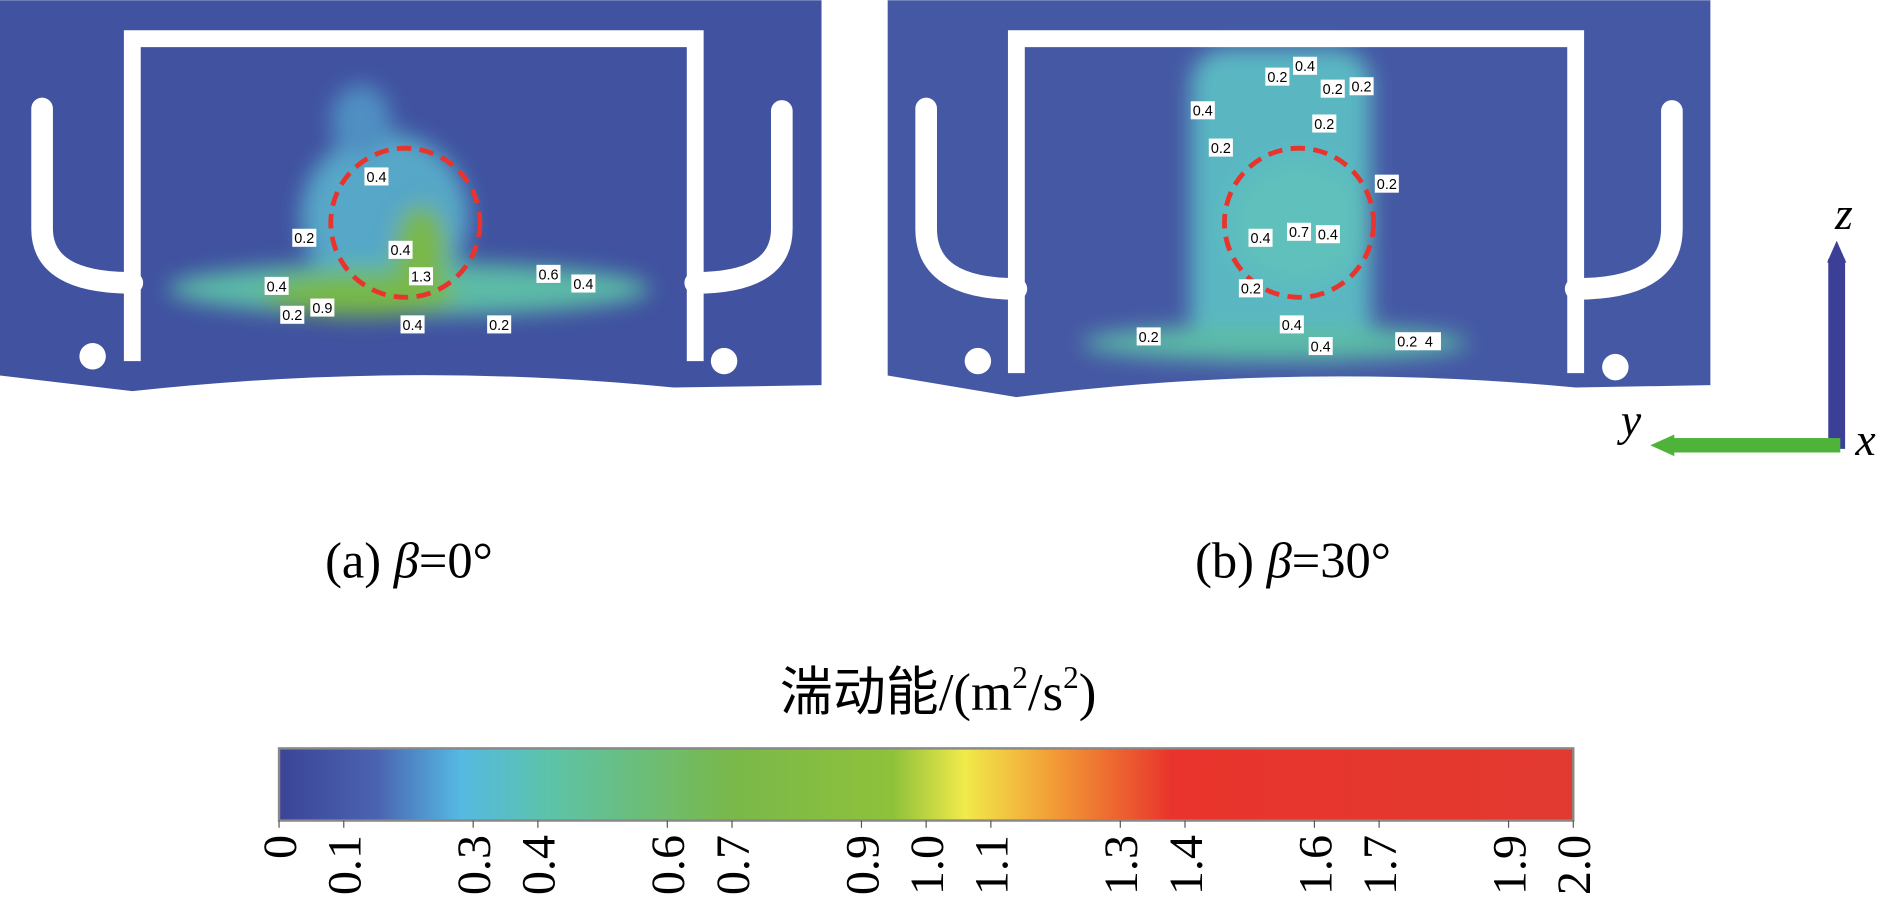 The height and width of the screenshot is (911, 1886). I want to click on caption-prefix: (a), so click(359, 561).